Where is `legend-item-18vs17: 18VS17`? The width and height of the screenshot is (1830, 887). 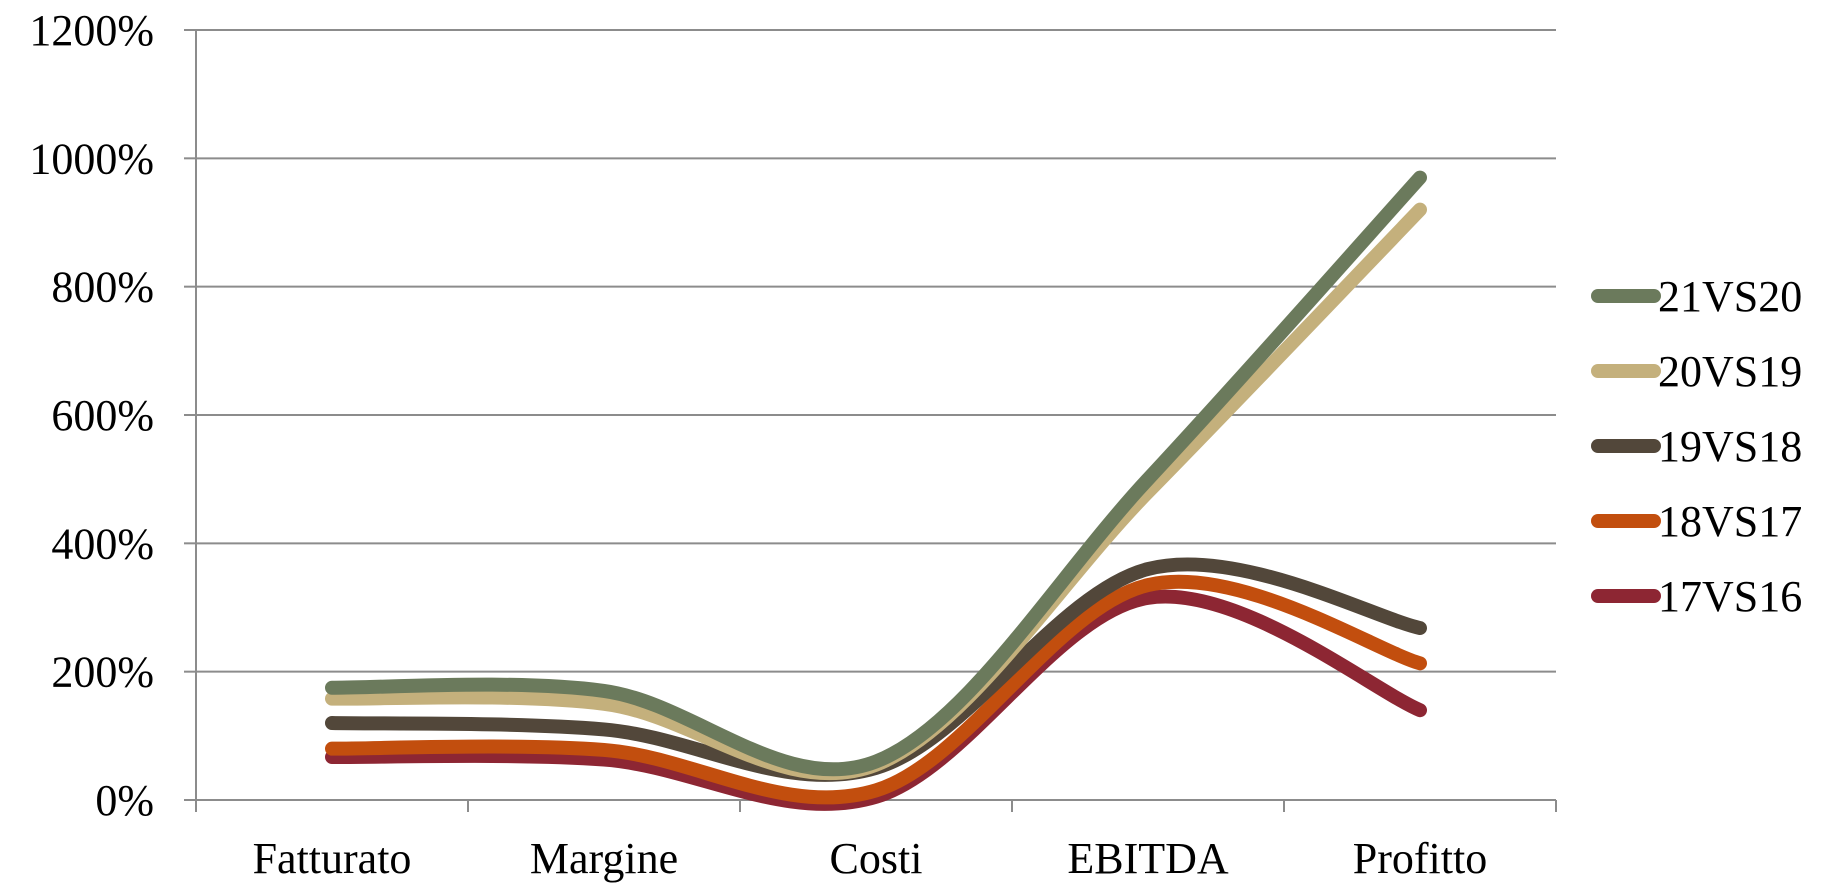 legend-item-18vs17: 18VS17 is located at coordinates (1696, 521).